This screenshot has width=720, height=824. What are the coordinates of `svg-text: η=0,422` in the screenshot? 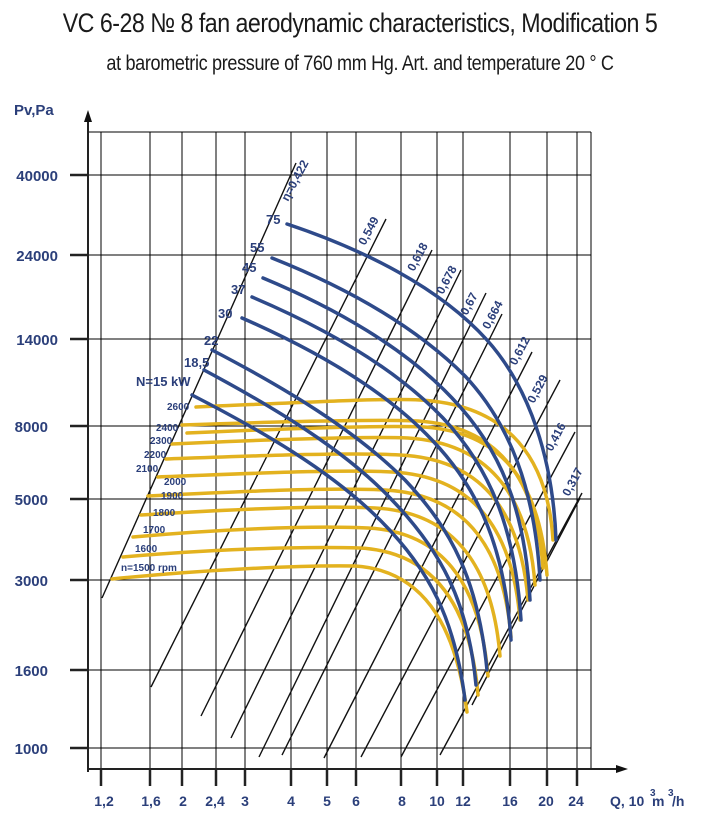 It's located at (294, 180).